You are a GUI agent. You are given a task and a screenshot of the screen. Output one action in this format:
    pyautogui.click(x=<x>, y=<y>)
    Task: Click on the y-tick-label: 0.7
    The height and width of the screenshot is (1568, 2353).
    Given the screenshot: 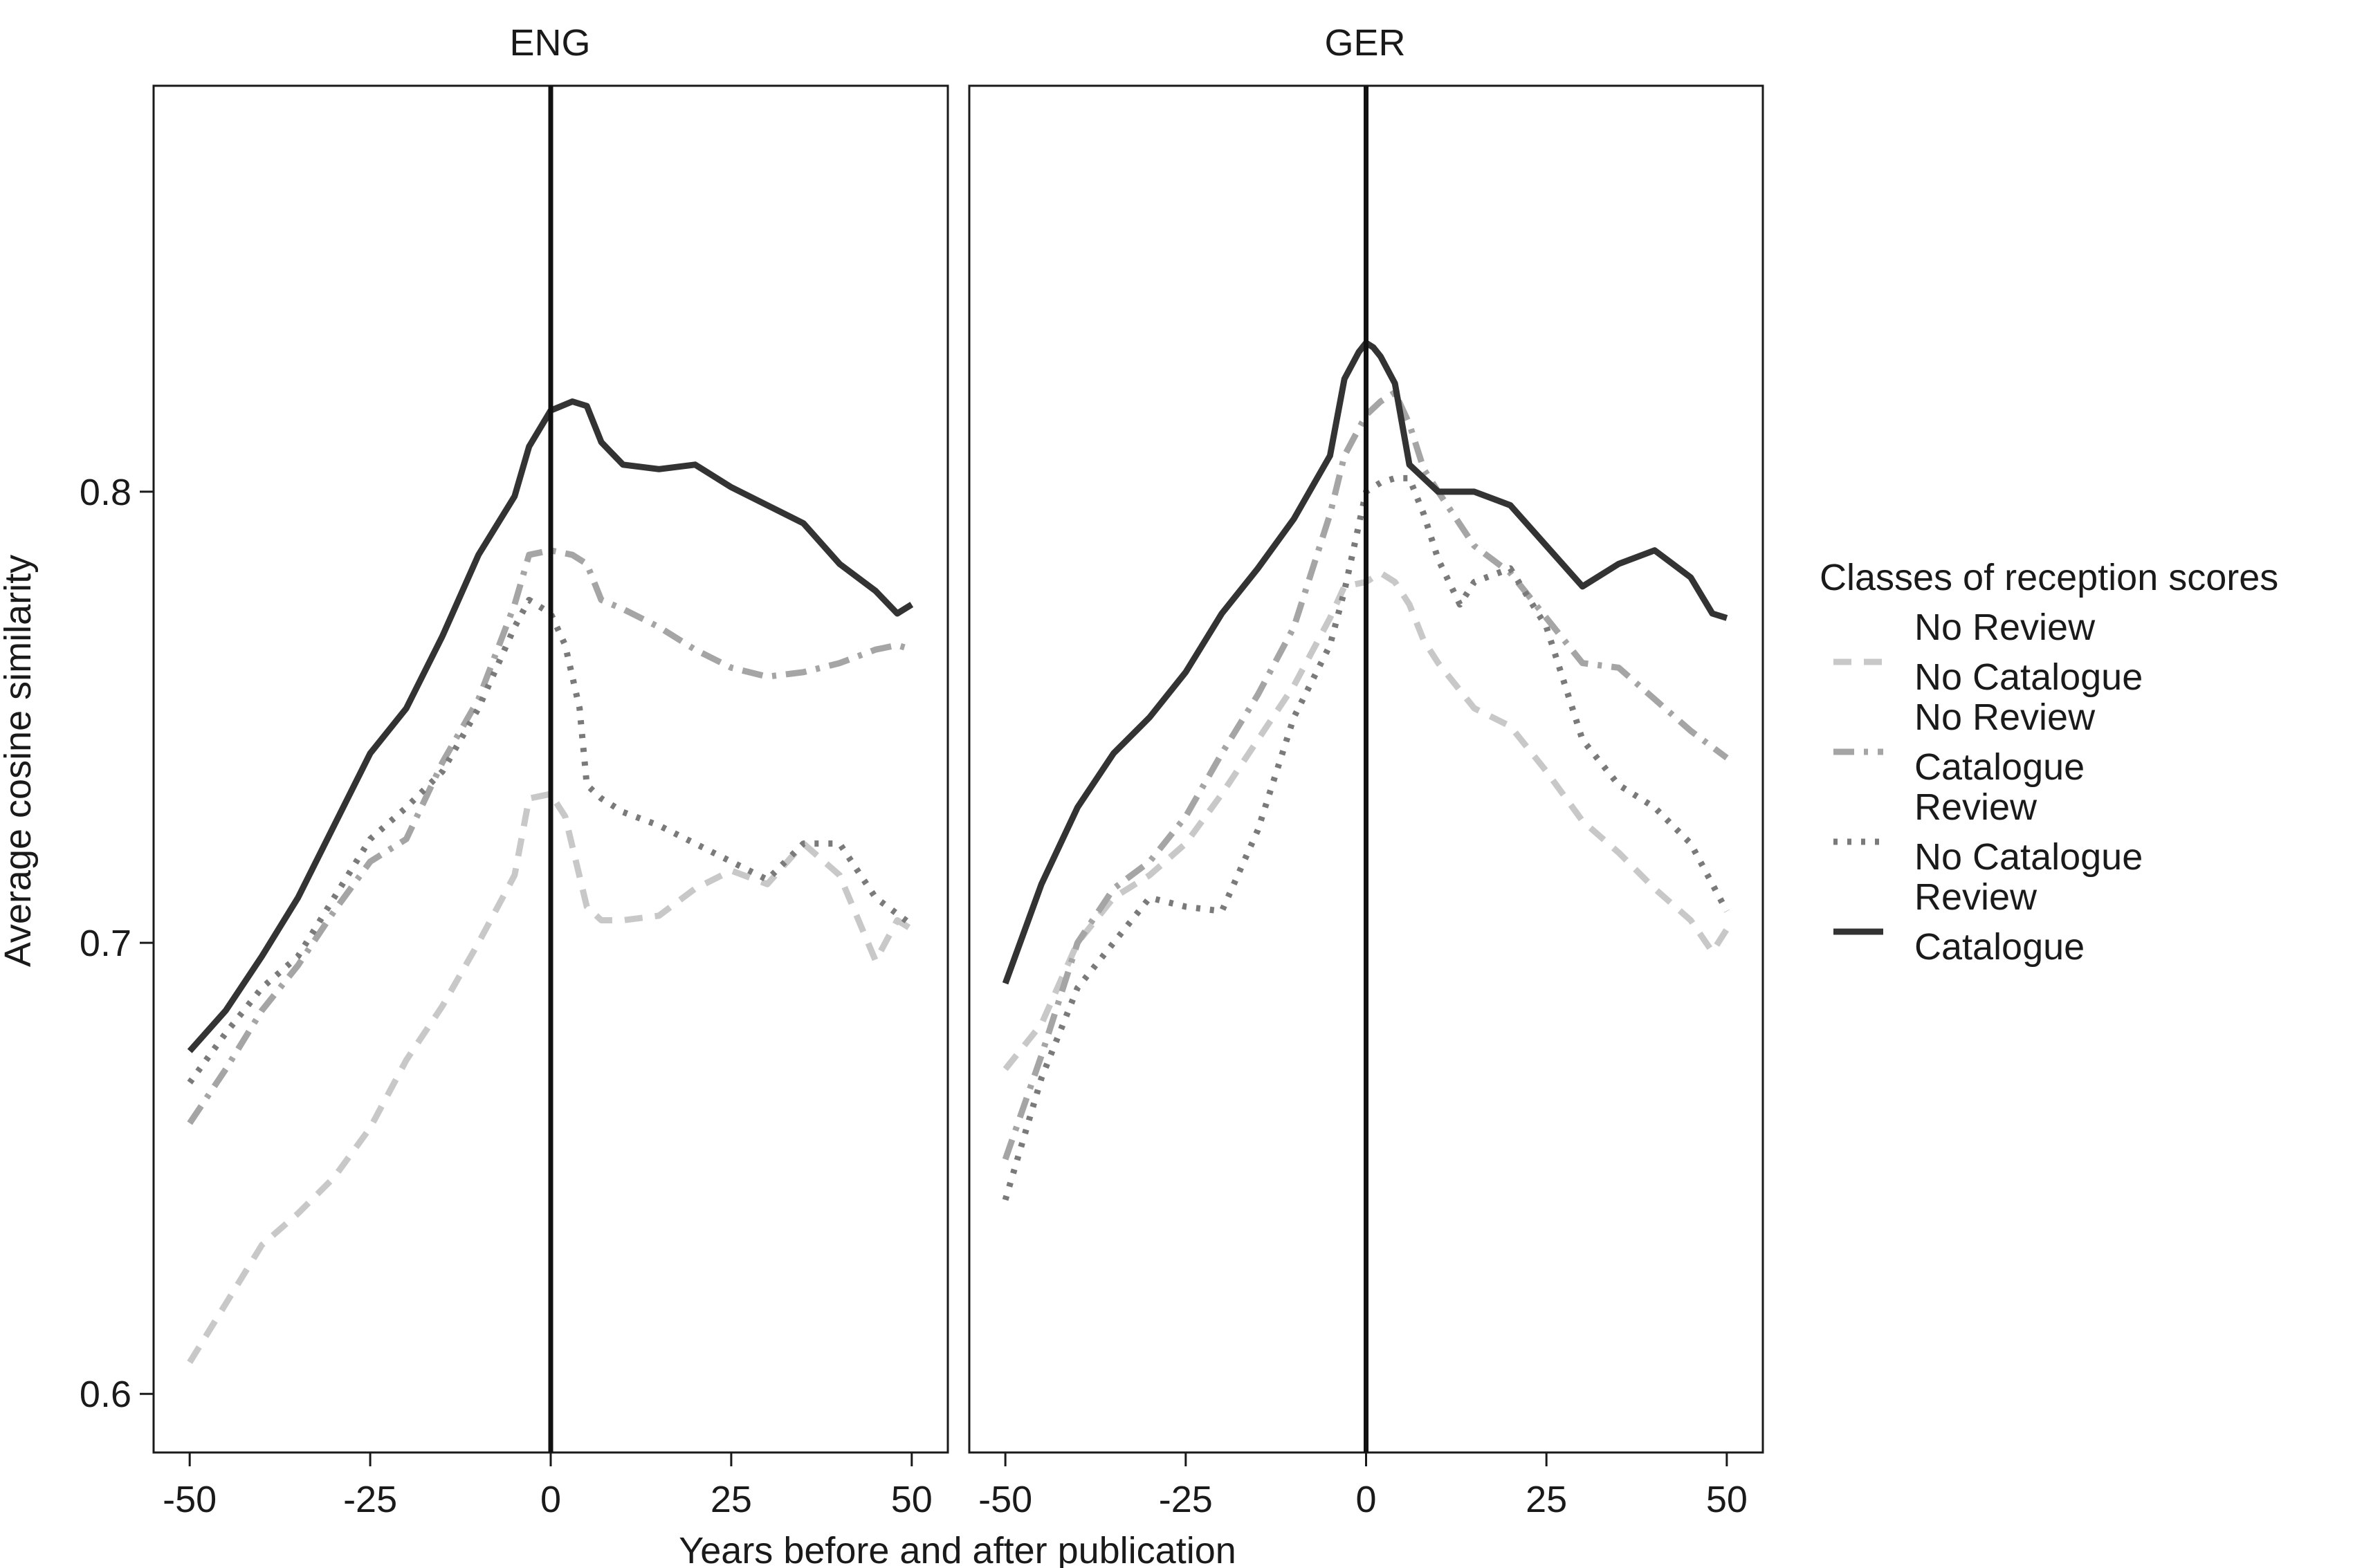 What is the action you would take?
    pyautogui.click(x=105, y=943)
    